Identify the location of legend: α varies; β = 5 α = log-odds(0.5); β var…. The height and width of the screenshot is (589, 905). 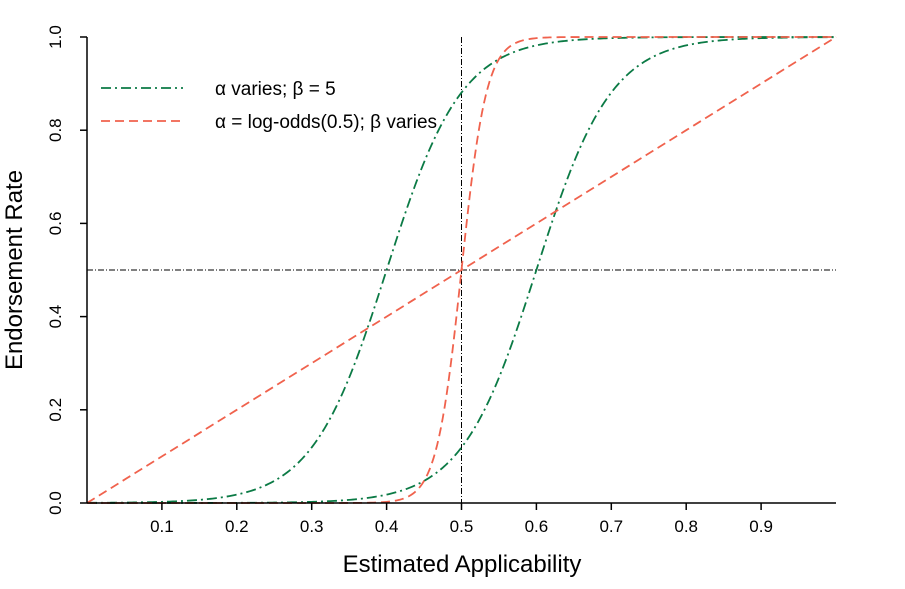
(269, 106).